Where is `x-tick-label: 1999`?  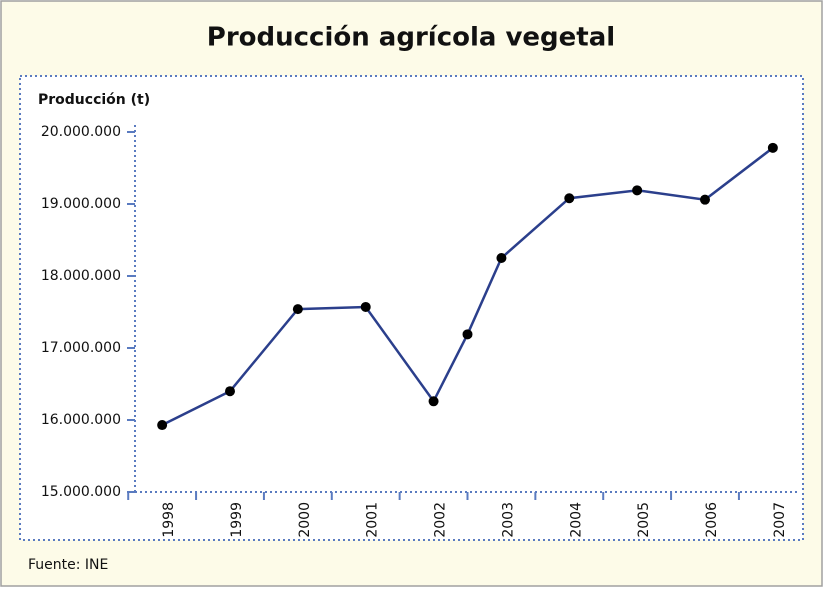
x-tick-label: 1999 is located at coordinates (237, 520).